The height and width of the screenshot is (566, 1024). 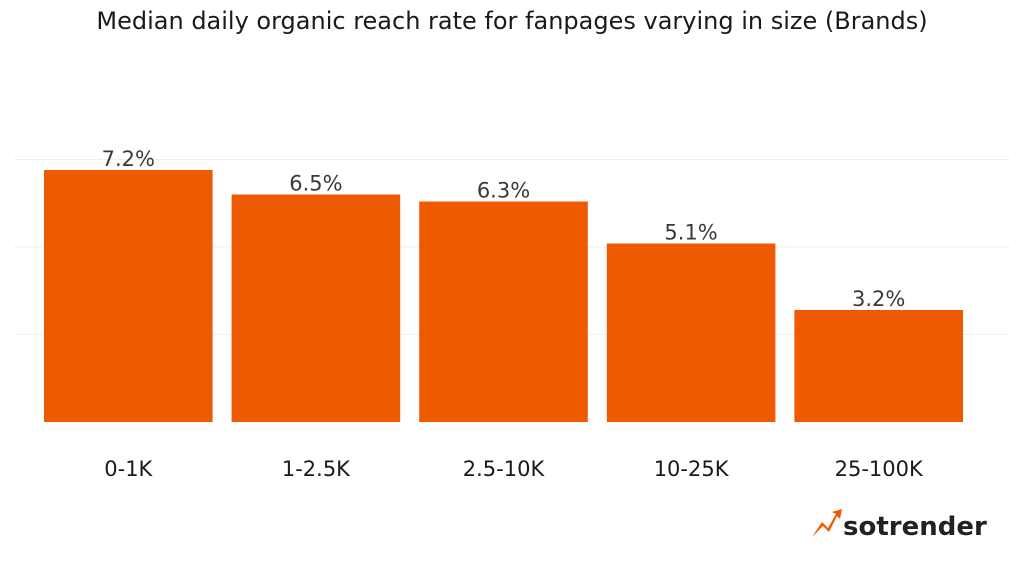 What do you see at coordinates (827, 523) in the screenshot?
I see `trend-arrow-icon` at bounding box center [827, 523].